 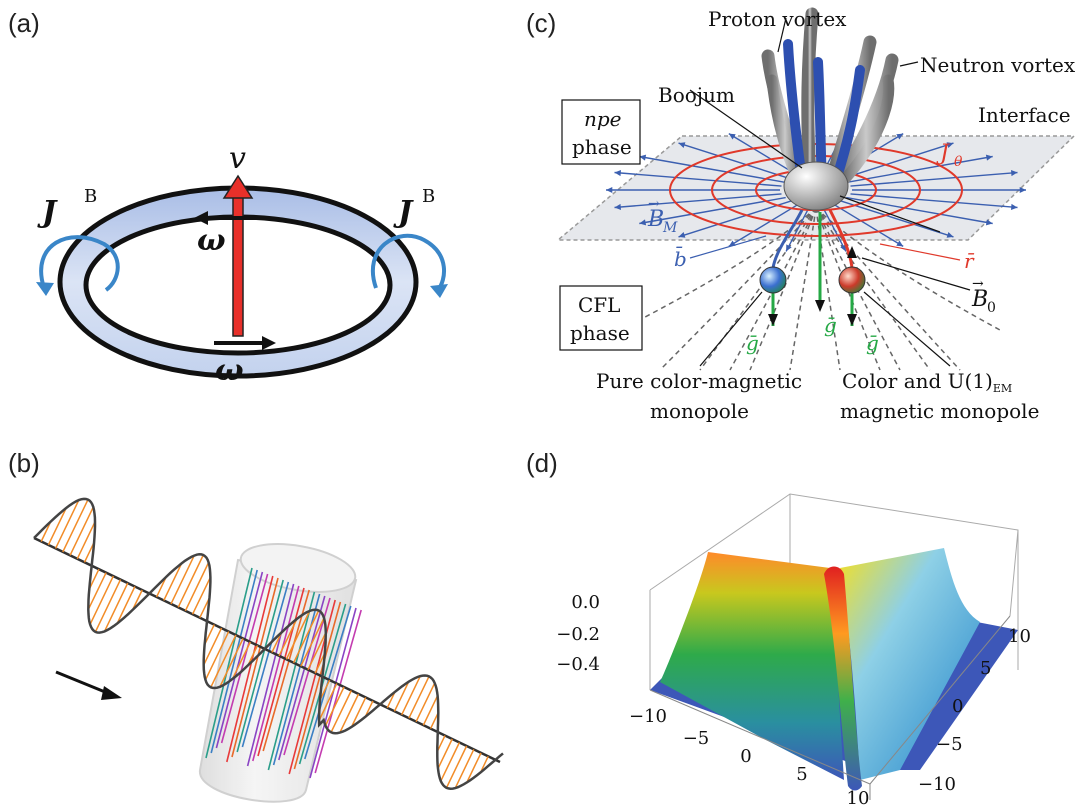 I want to click on j-left-label: J, so click(x=47, y=212).